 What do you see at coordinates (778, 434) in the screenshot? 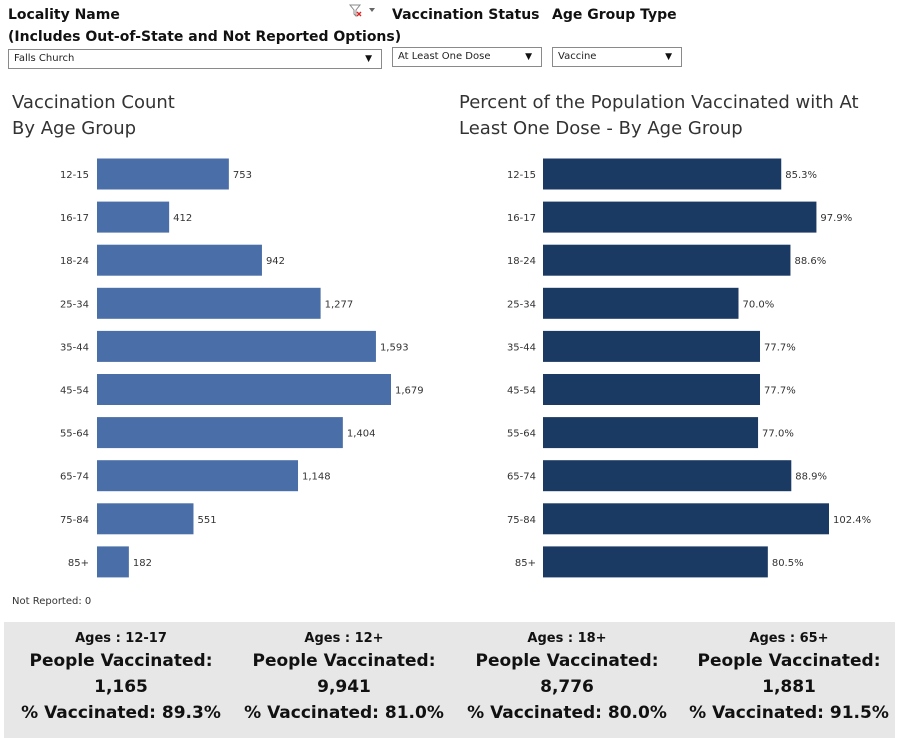
I see `data-label: 77.0%` at bounding box center [778, 434].